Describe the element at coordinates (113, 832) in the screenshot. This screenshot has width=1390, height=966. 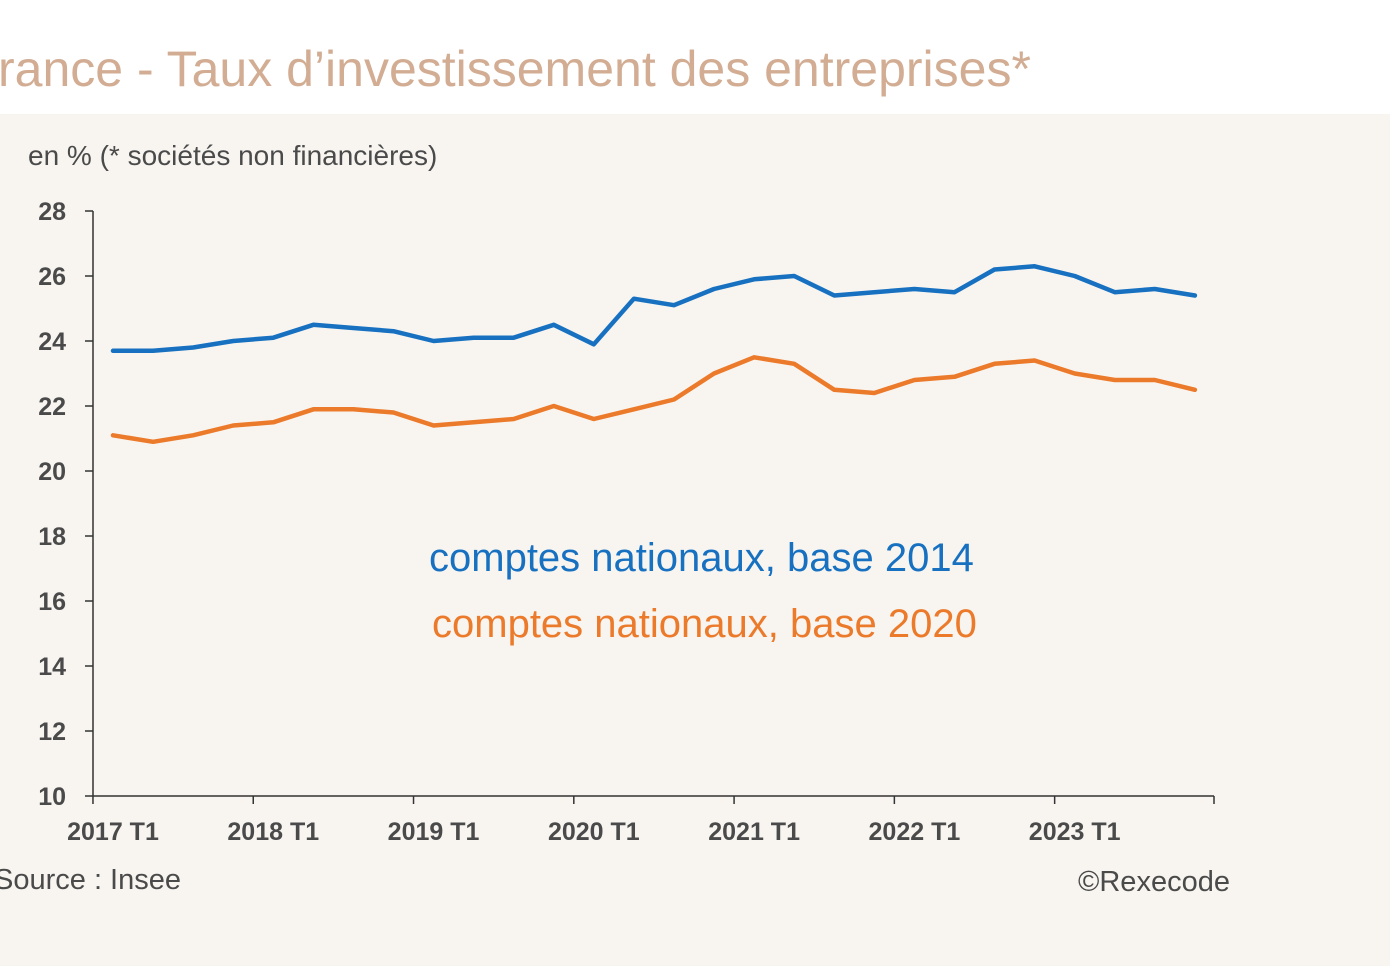
I see `x-tick-label: 2017 T1` at that location.